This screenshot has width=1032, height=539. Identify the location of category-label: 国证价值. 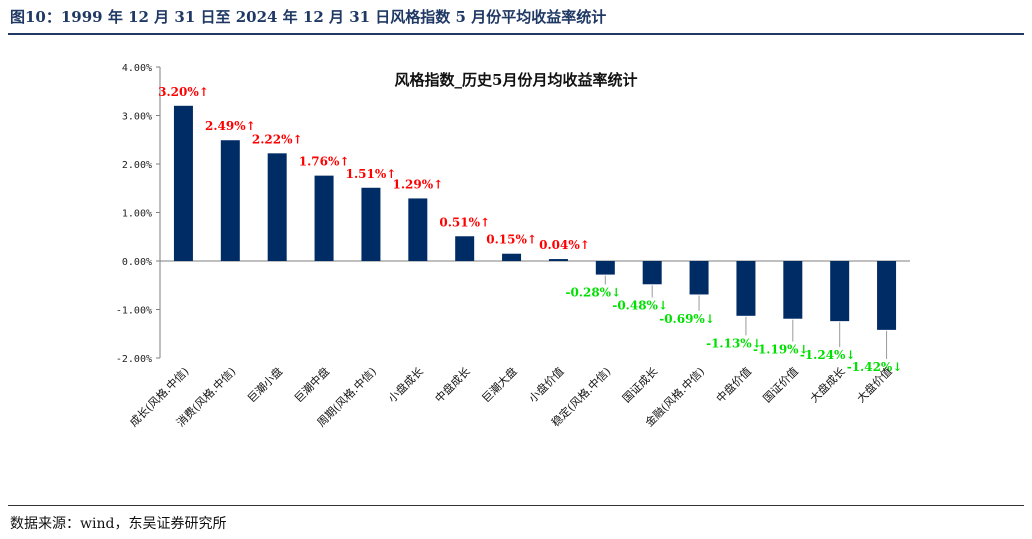
(781, 385).